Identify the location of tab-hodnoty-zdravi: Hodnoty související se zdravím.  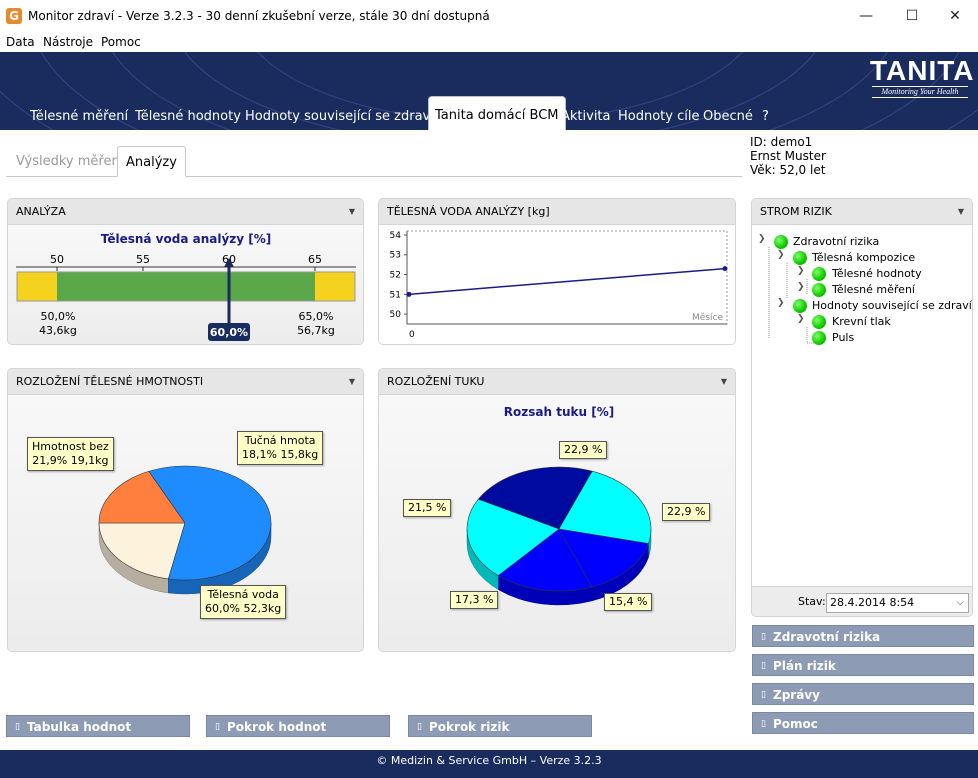
(346, 116).